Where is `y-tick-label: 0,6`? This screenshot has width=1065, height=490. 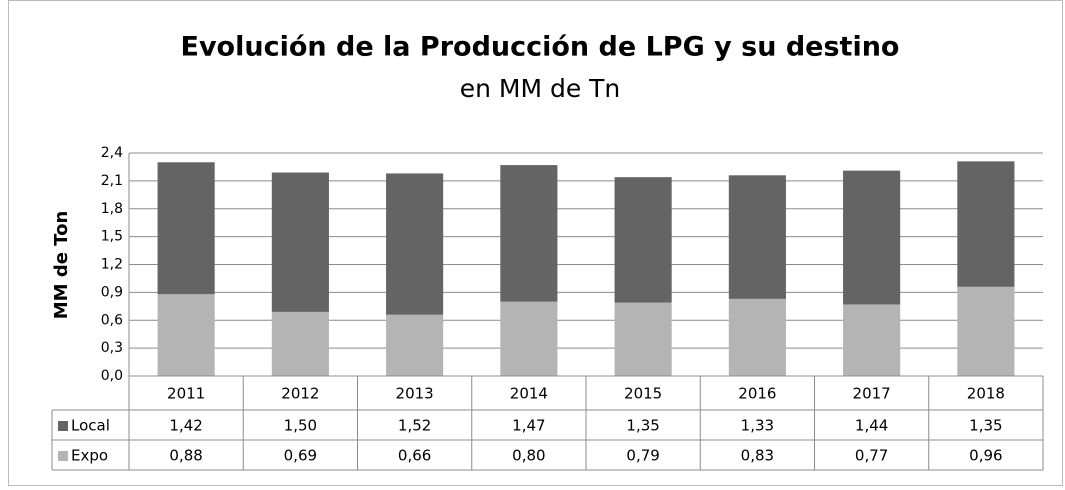 y-tick-label: 0,6 is located at coordinates (112, 320).